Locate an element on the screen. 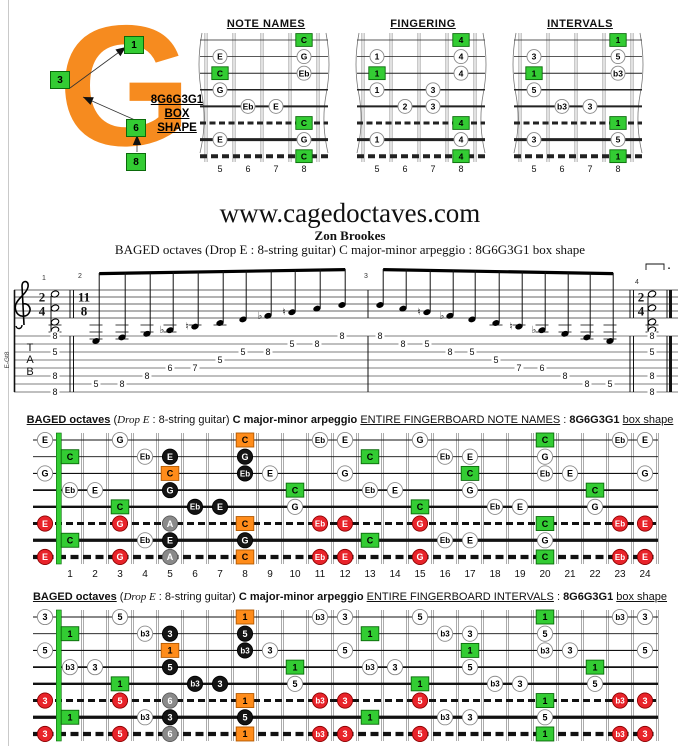 This screenshot has width=700, height=746. fret-number-label: 14 is located at coordinates (395, 574).